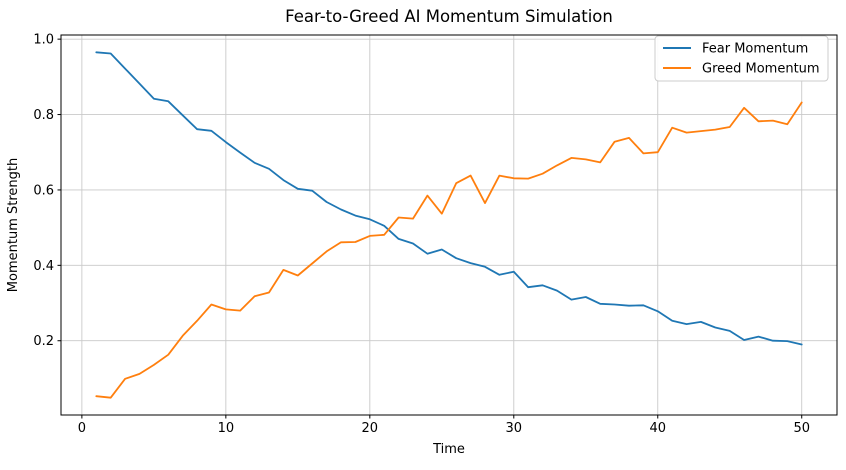  I want to click on x-tick-label: 30, so click(514, 428).